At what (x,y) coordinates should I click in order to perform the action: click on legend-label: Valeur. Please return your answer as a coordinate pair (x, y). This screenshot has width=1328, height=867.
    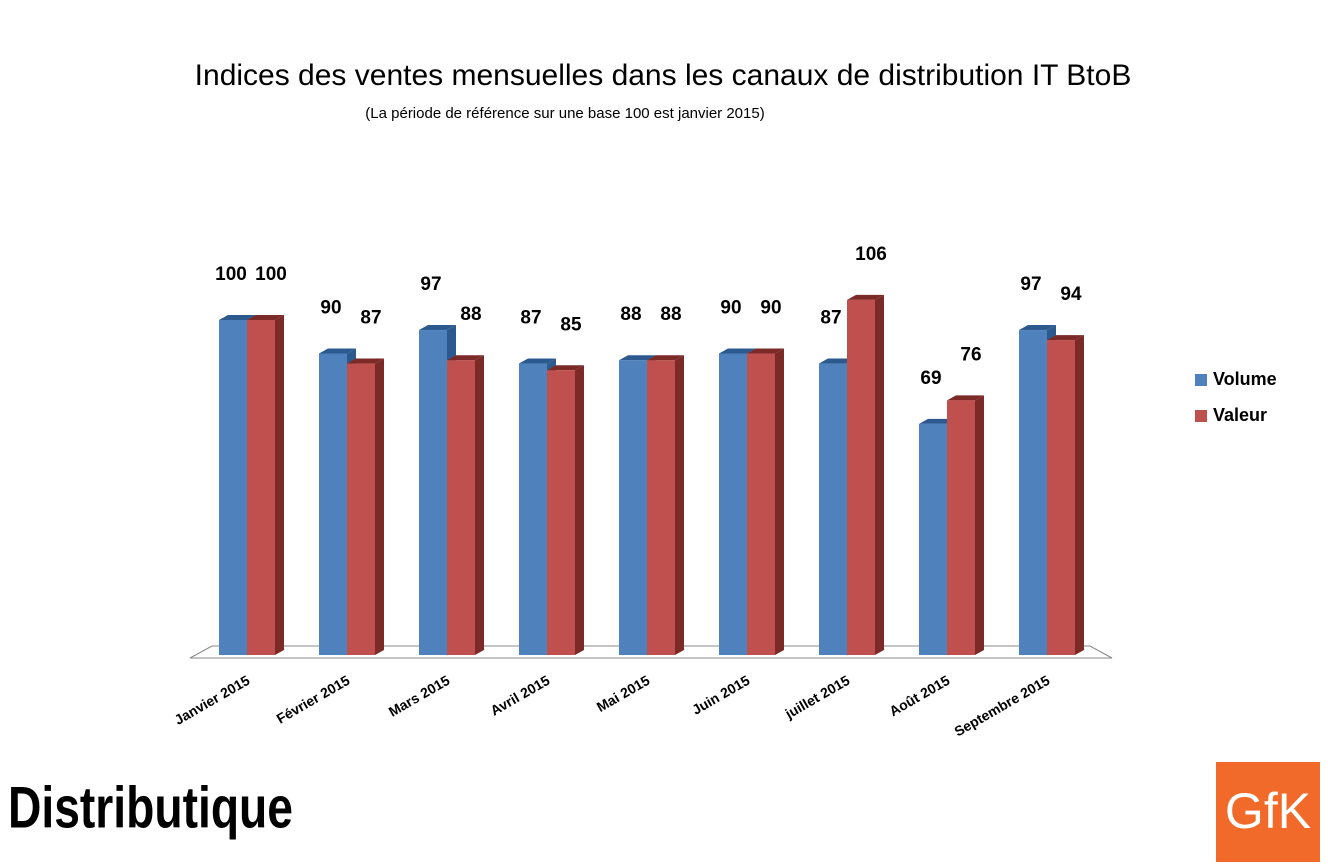
    Looking at the image, I should click on (1240, 415).